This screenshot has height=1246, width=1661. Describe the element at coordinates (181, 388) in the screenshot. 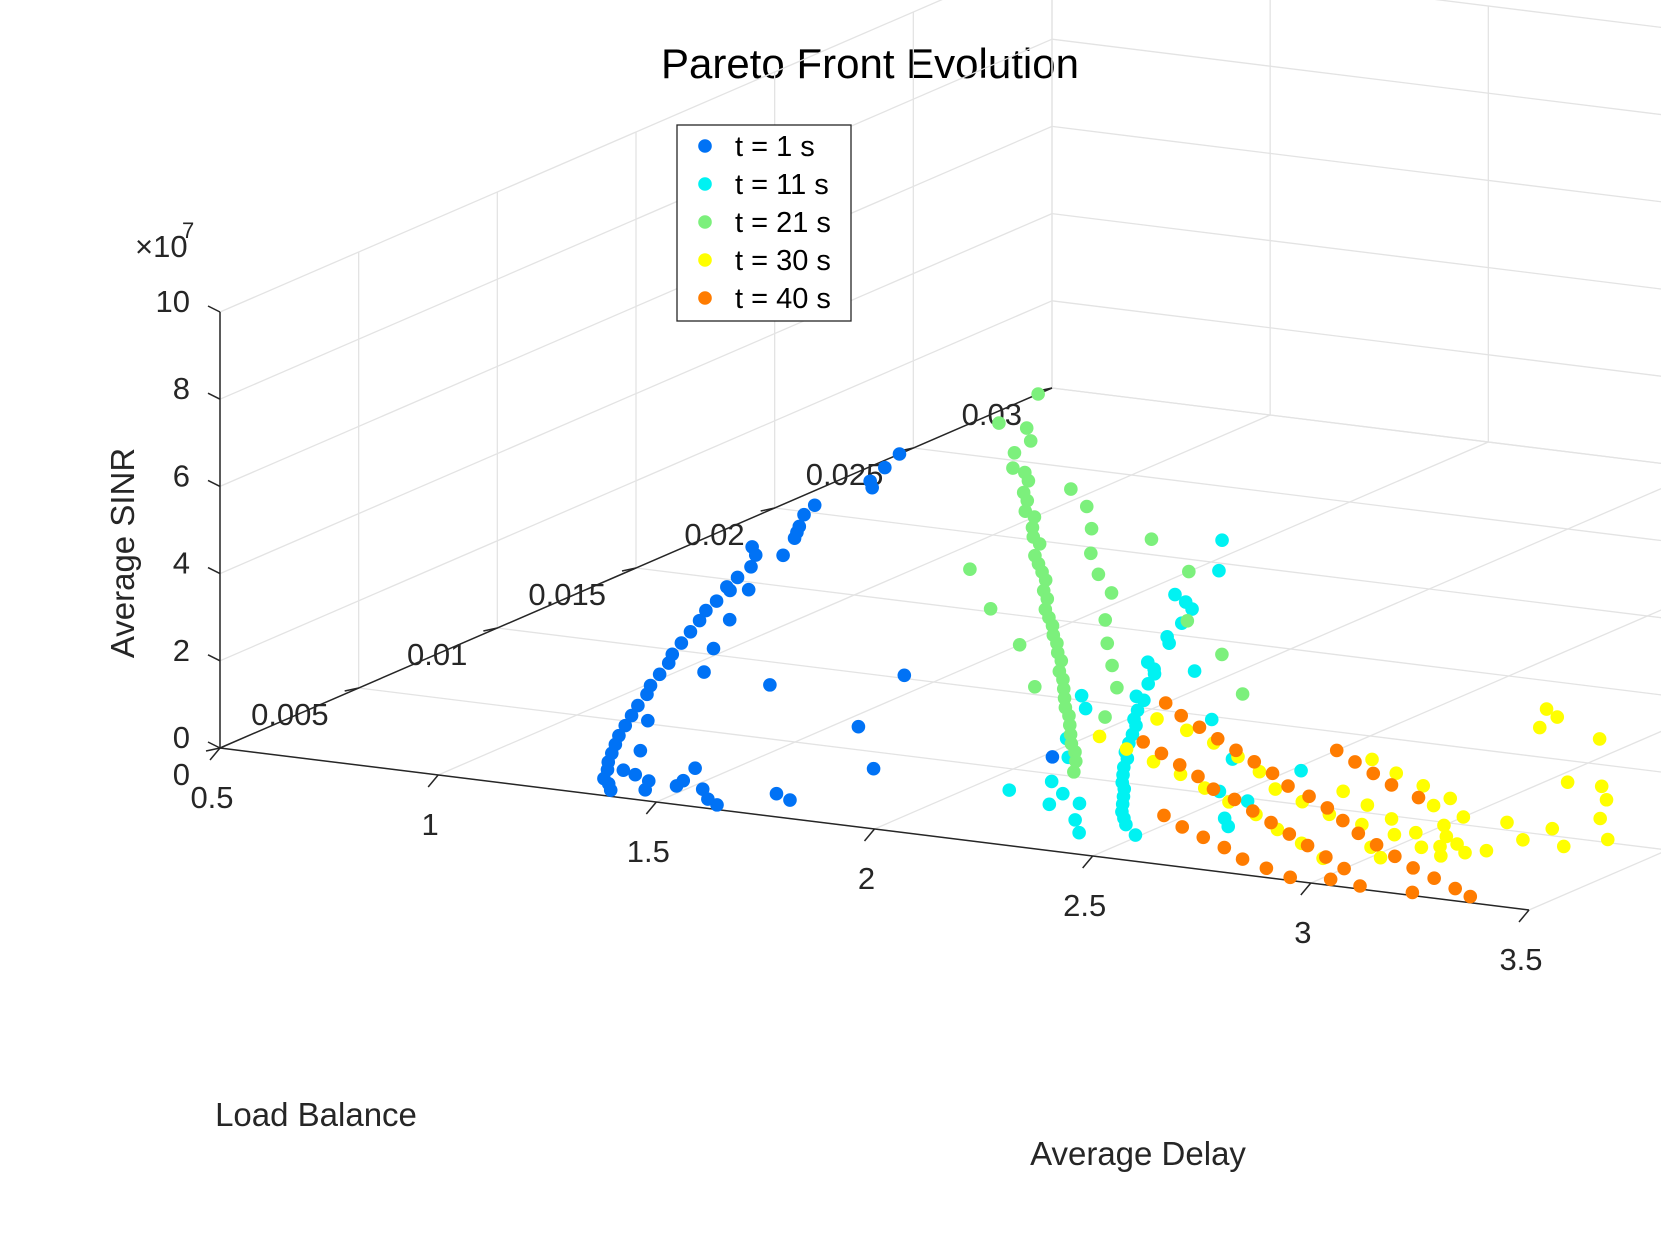

I see `z-tick-label: 8` at that location.